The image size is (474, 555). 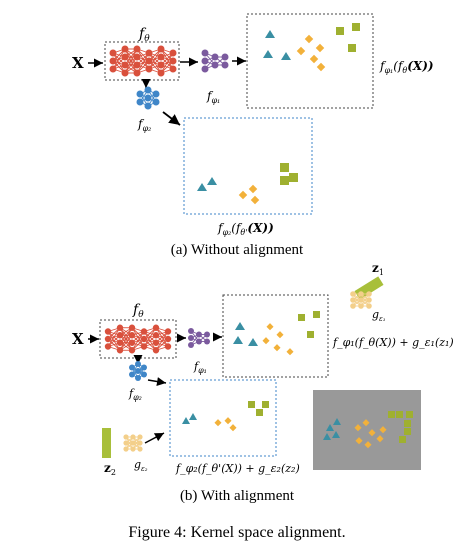 I want to click on panel-a-caption: (a) Without alignment, so click(x=237, y=250).